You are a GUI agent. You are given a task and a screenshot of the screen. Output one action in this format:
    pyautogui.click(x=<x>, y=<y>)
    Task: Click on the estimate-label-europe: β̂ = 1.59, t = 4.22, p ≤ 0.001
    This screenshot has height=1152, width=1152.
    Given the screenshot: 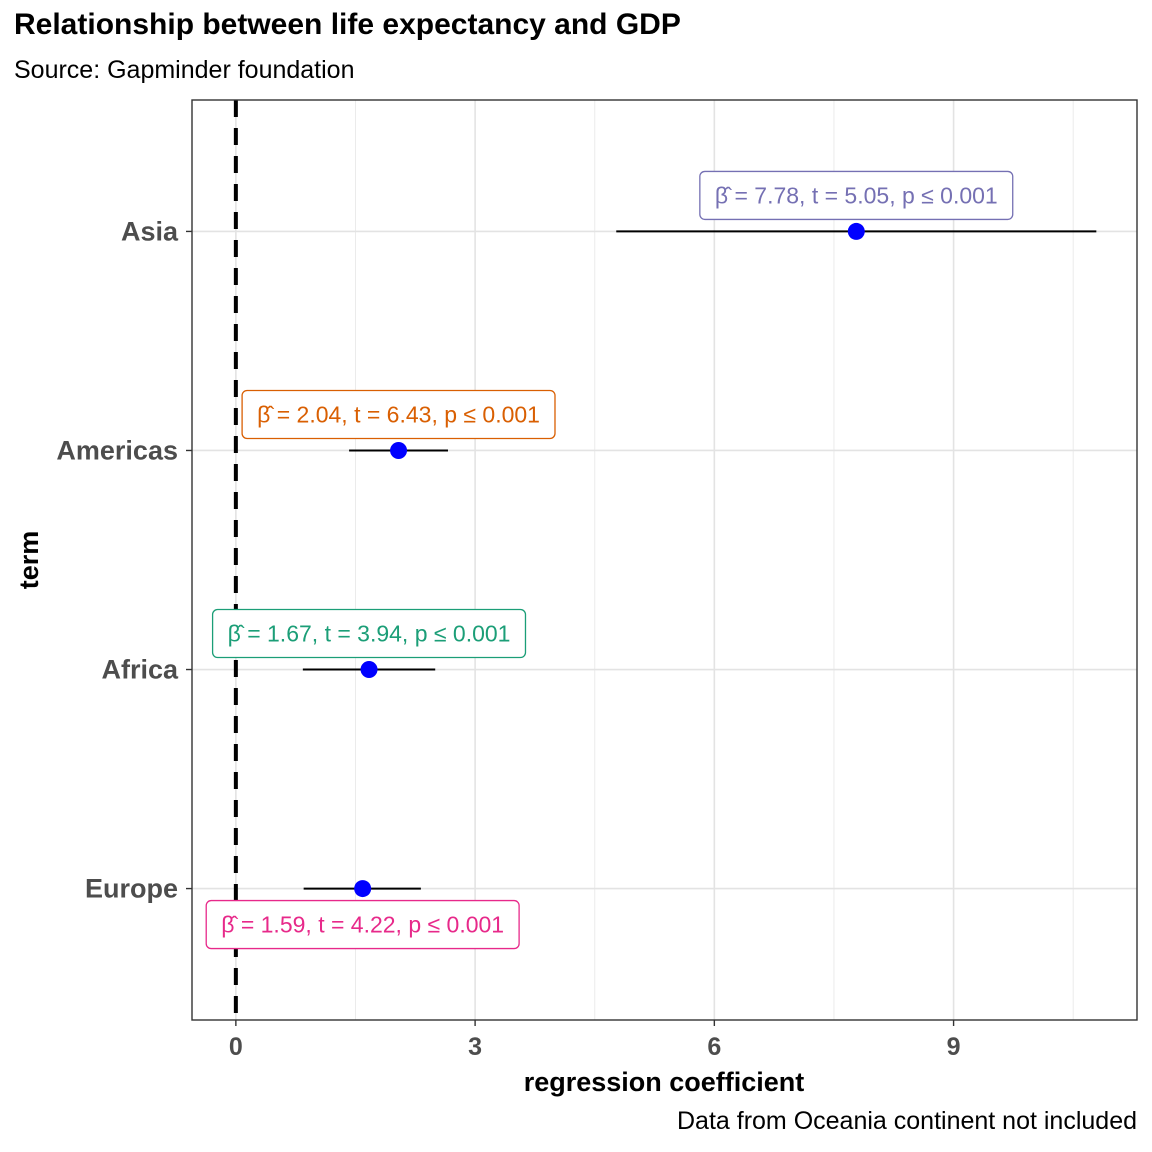 What is the action you would take?
    pyautogui.click(x=362, y=924)
    